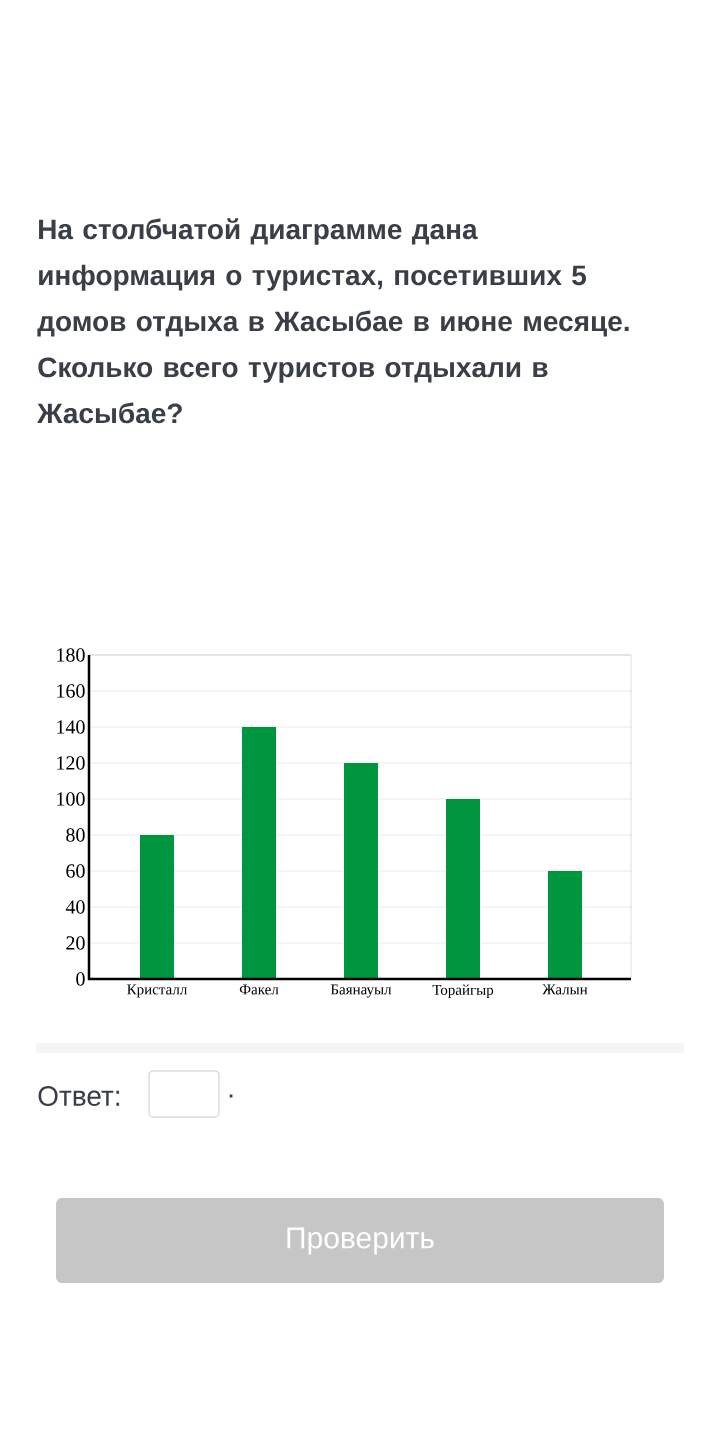 The width and height of the screenshot is (720, 1440). I want to click on x-tick-label: Баянауыл, so click(361, 991).